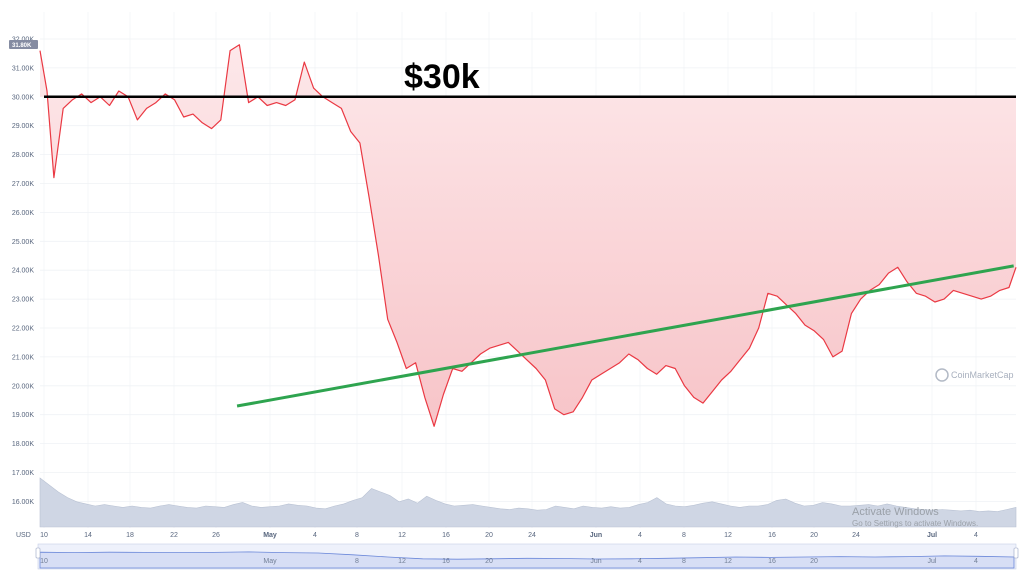 The image size is (1024, 576). I want to click on y-tick-label: 31.00K, so click(23, 68).